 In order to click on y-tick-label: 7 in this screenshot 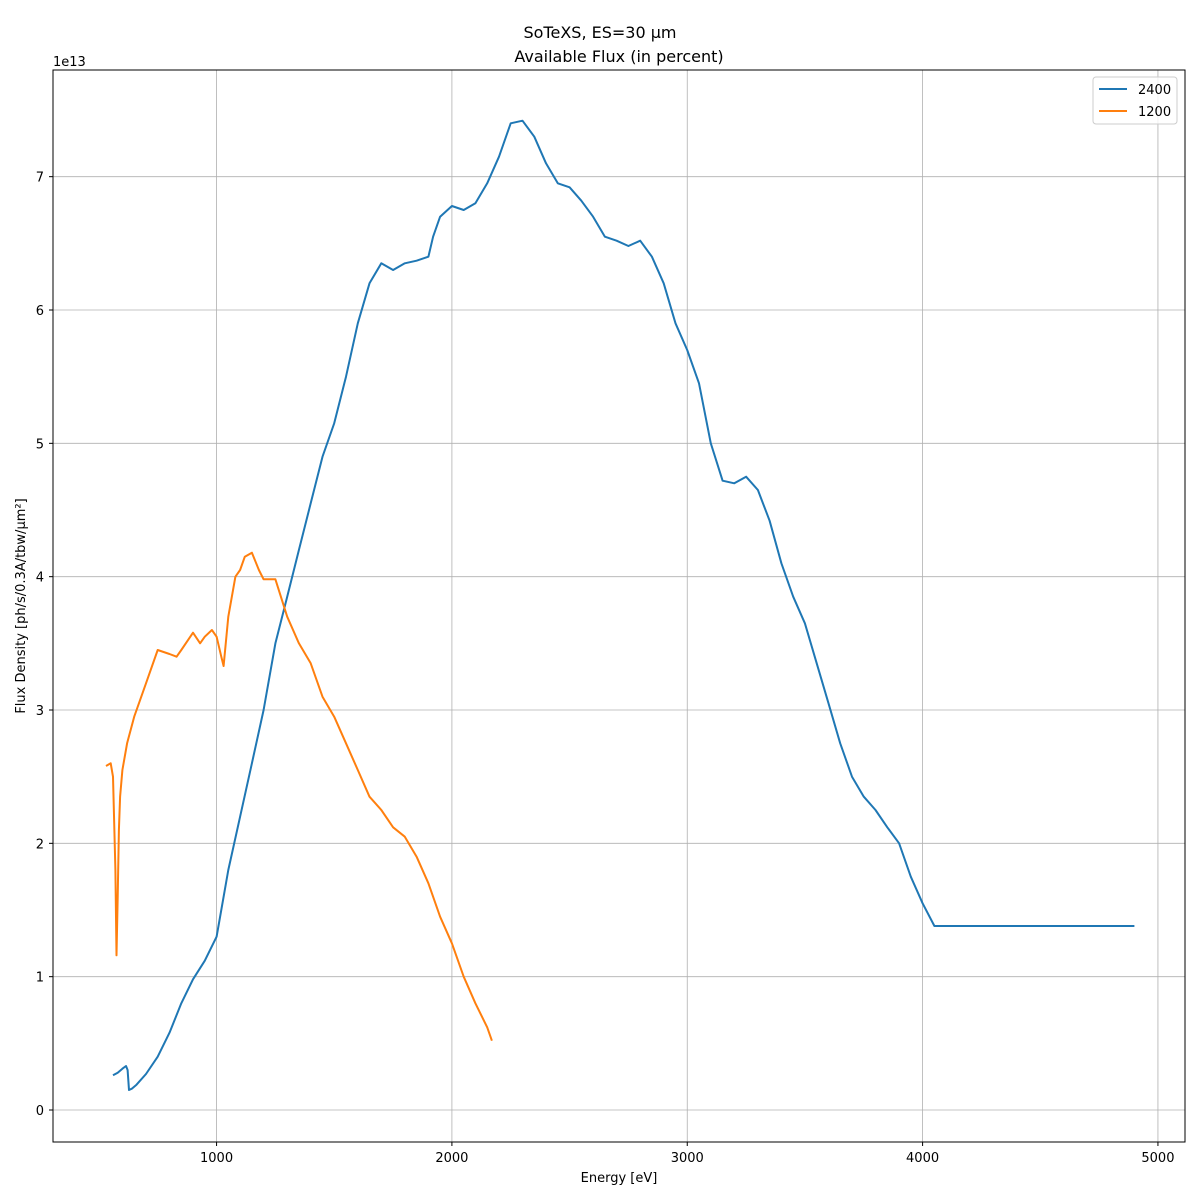, I will do `click(40, 178)`.